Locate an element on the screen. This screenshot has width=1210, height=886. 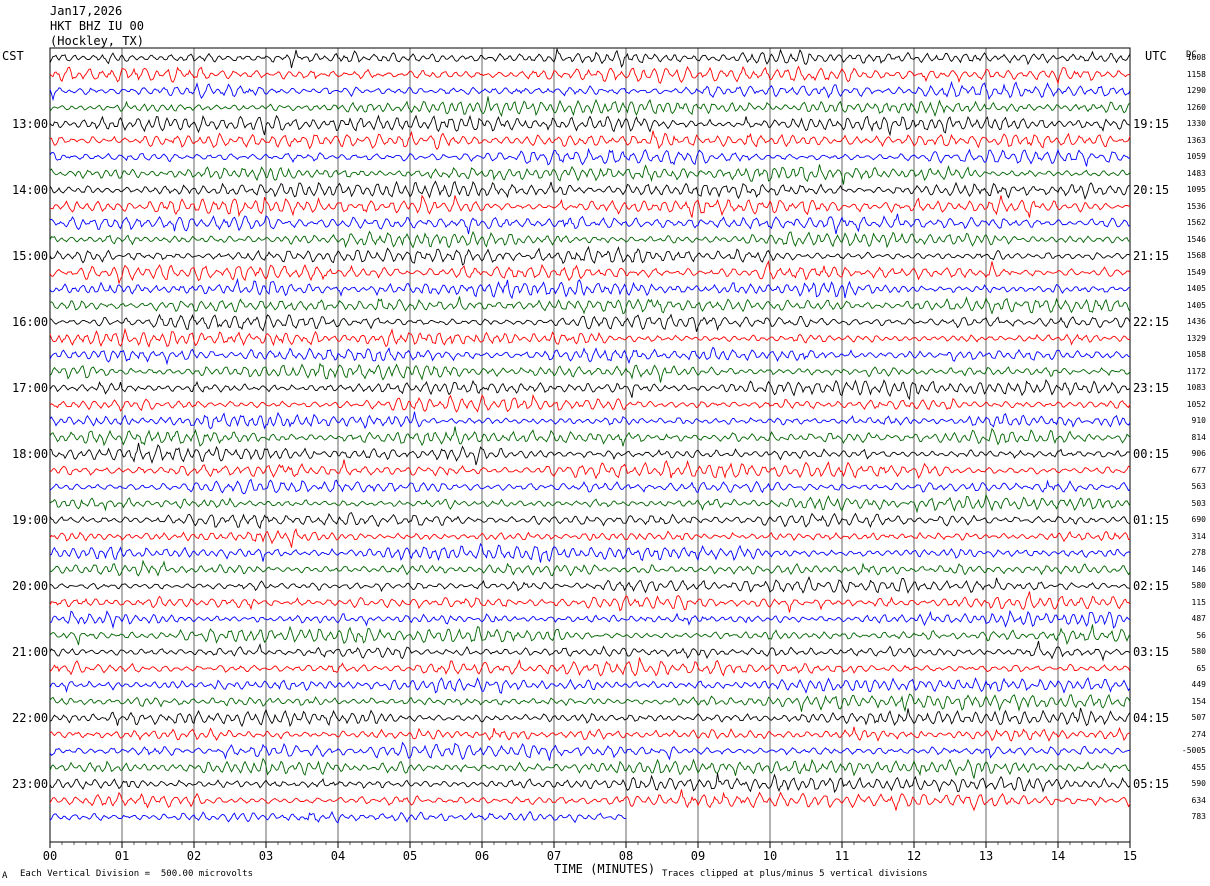
recording-date: Jan17,2026 is located at coordinates (86, 11).